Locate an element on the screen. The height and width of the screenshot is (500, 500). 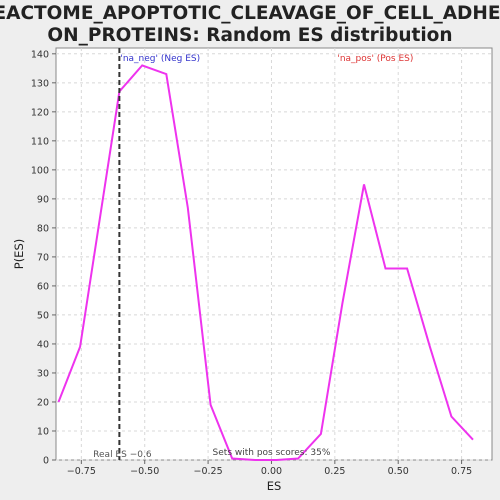
x-tick-label: −0.25 is located at coordinates (208, 471).